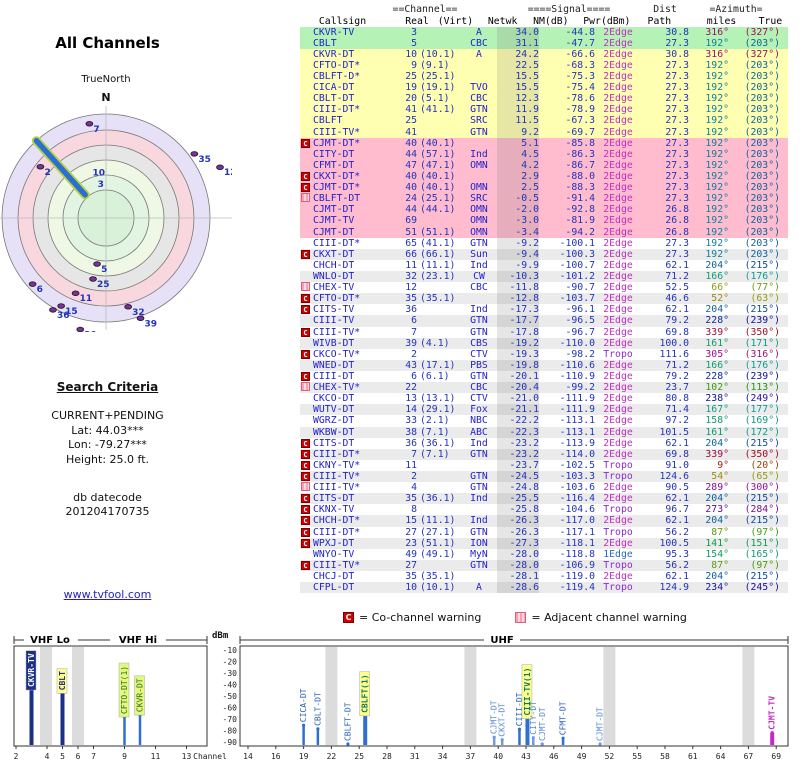 The height and width of the screenshot is (768, 800). What do you see at coordinates (334, 421) in the screenshot?
I see `callsign-link: WGRZ-DT` at bounding box center [334, 421].